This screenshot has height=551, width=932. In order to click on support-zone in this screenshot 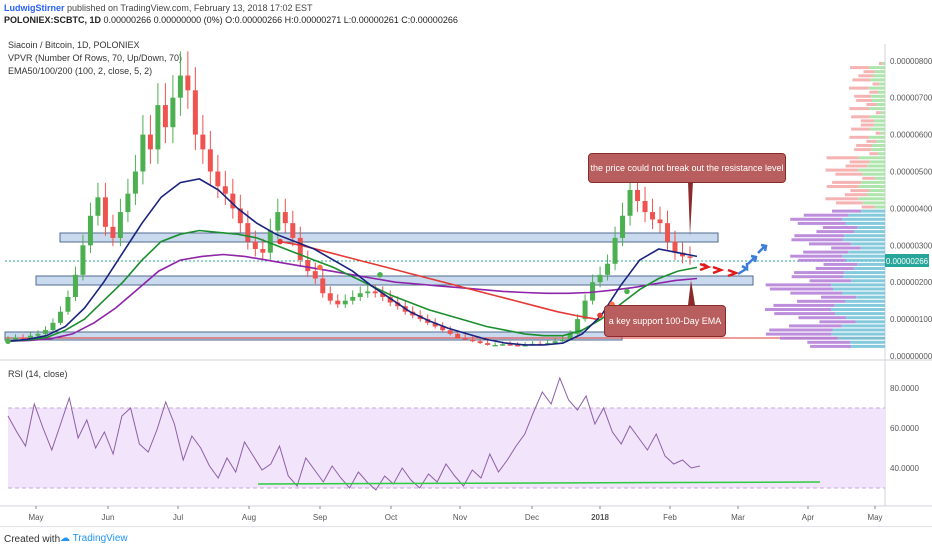, I will do `click(394, 280)`.